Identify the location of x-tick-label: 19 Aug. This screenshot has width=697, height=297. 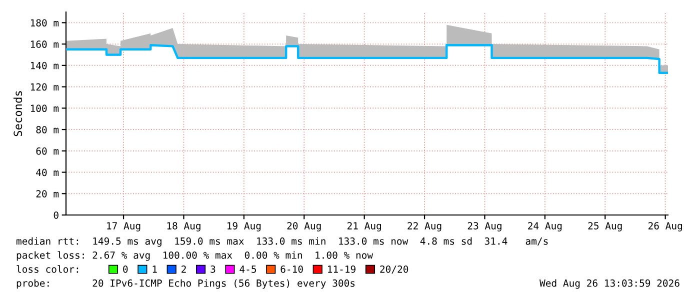
(244, 227).